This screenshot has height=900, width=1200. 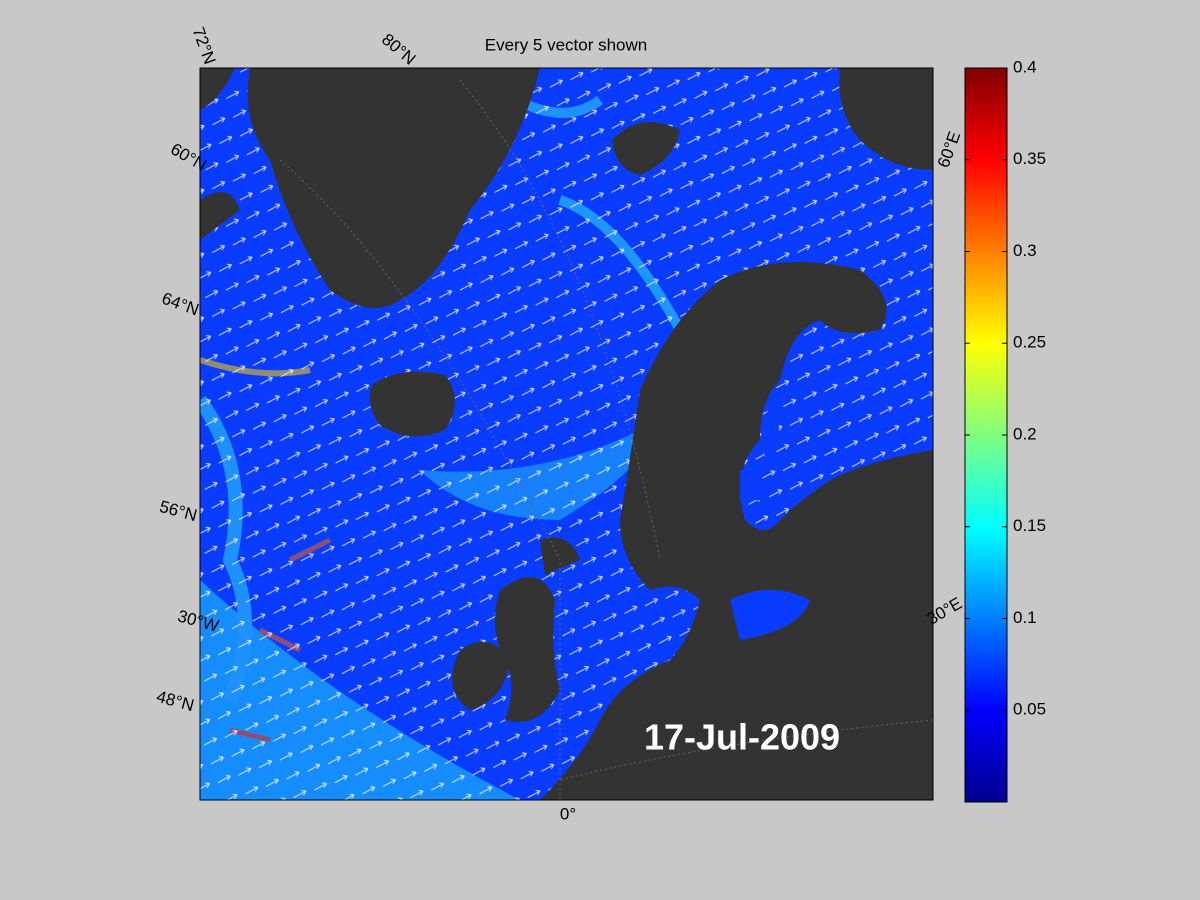 What do you see at coordinates (742, 737) in the screenshot?
I see `date-label: 17-Jul-2009` at bounding box center [742, 737].